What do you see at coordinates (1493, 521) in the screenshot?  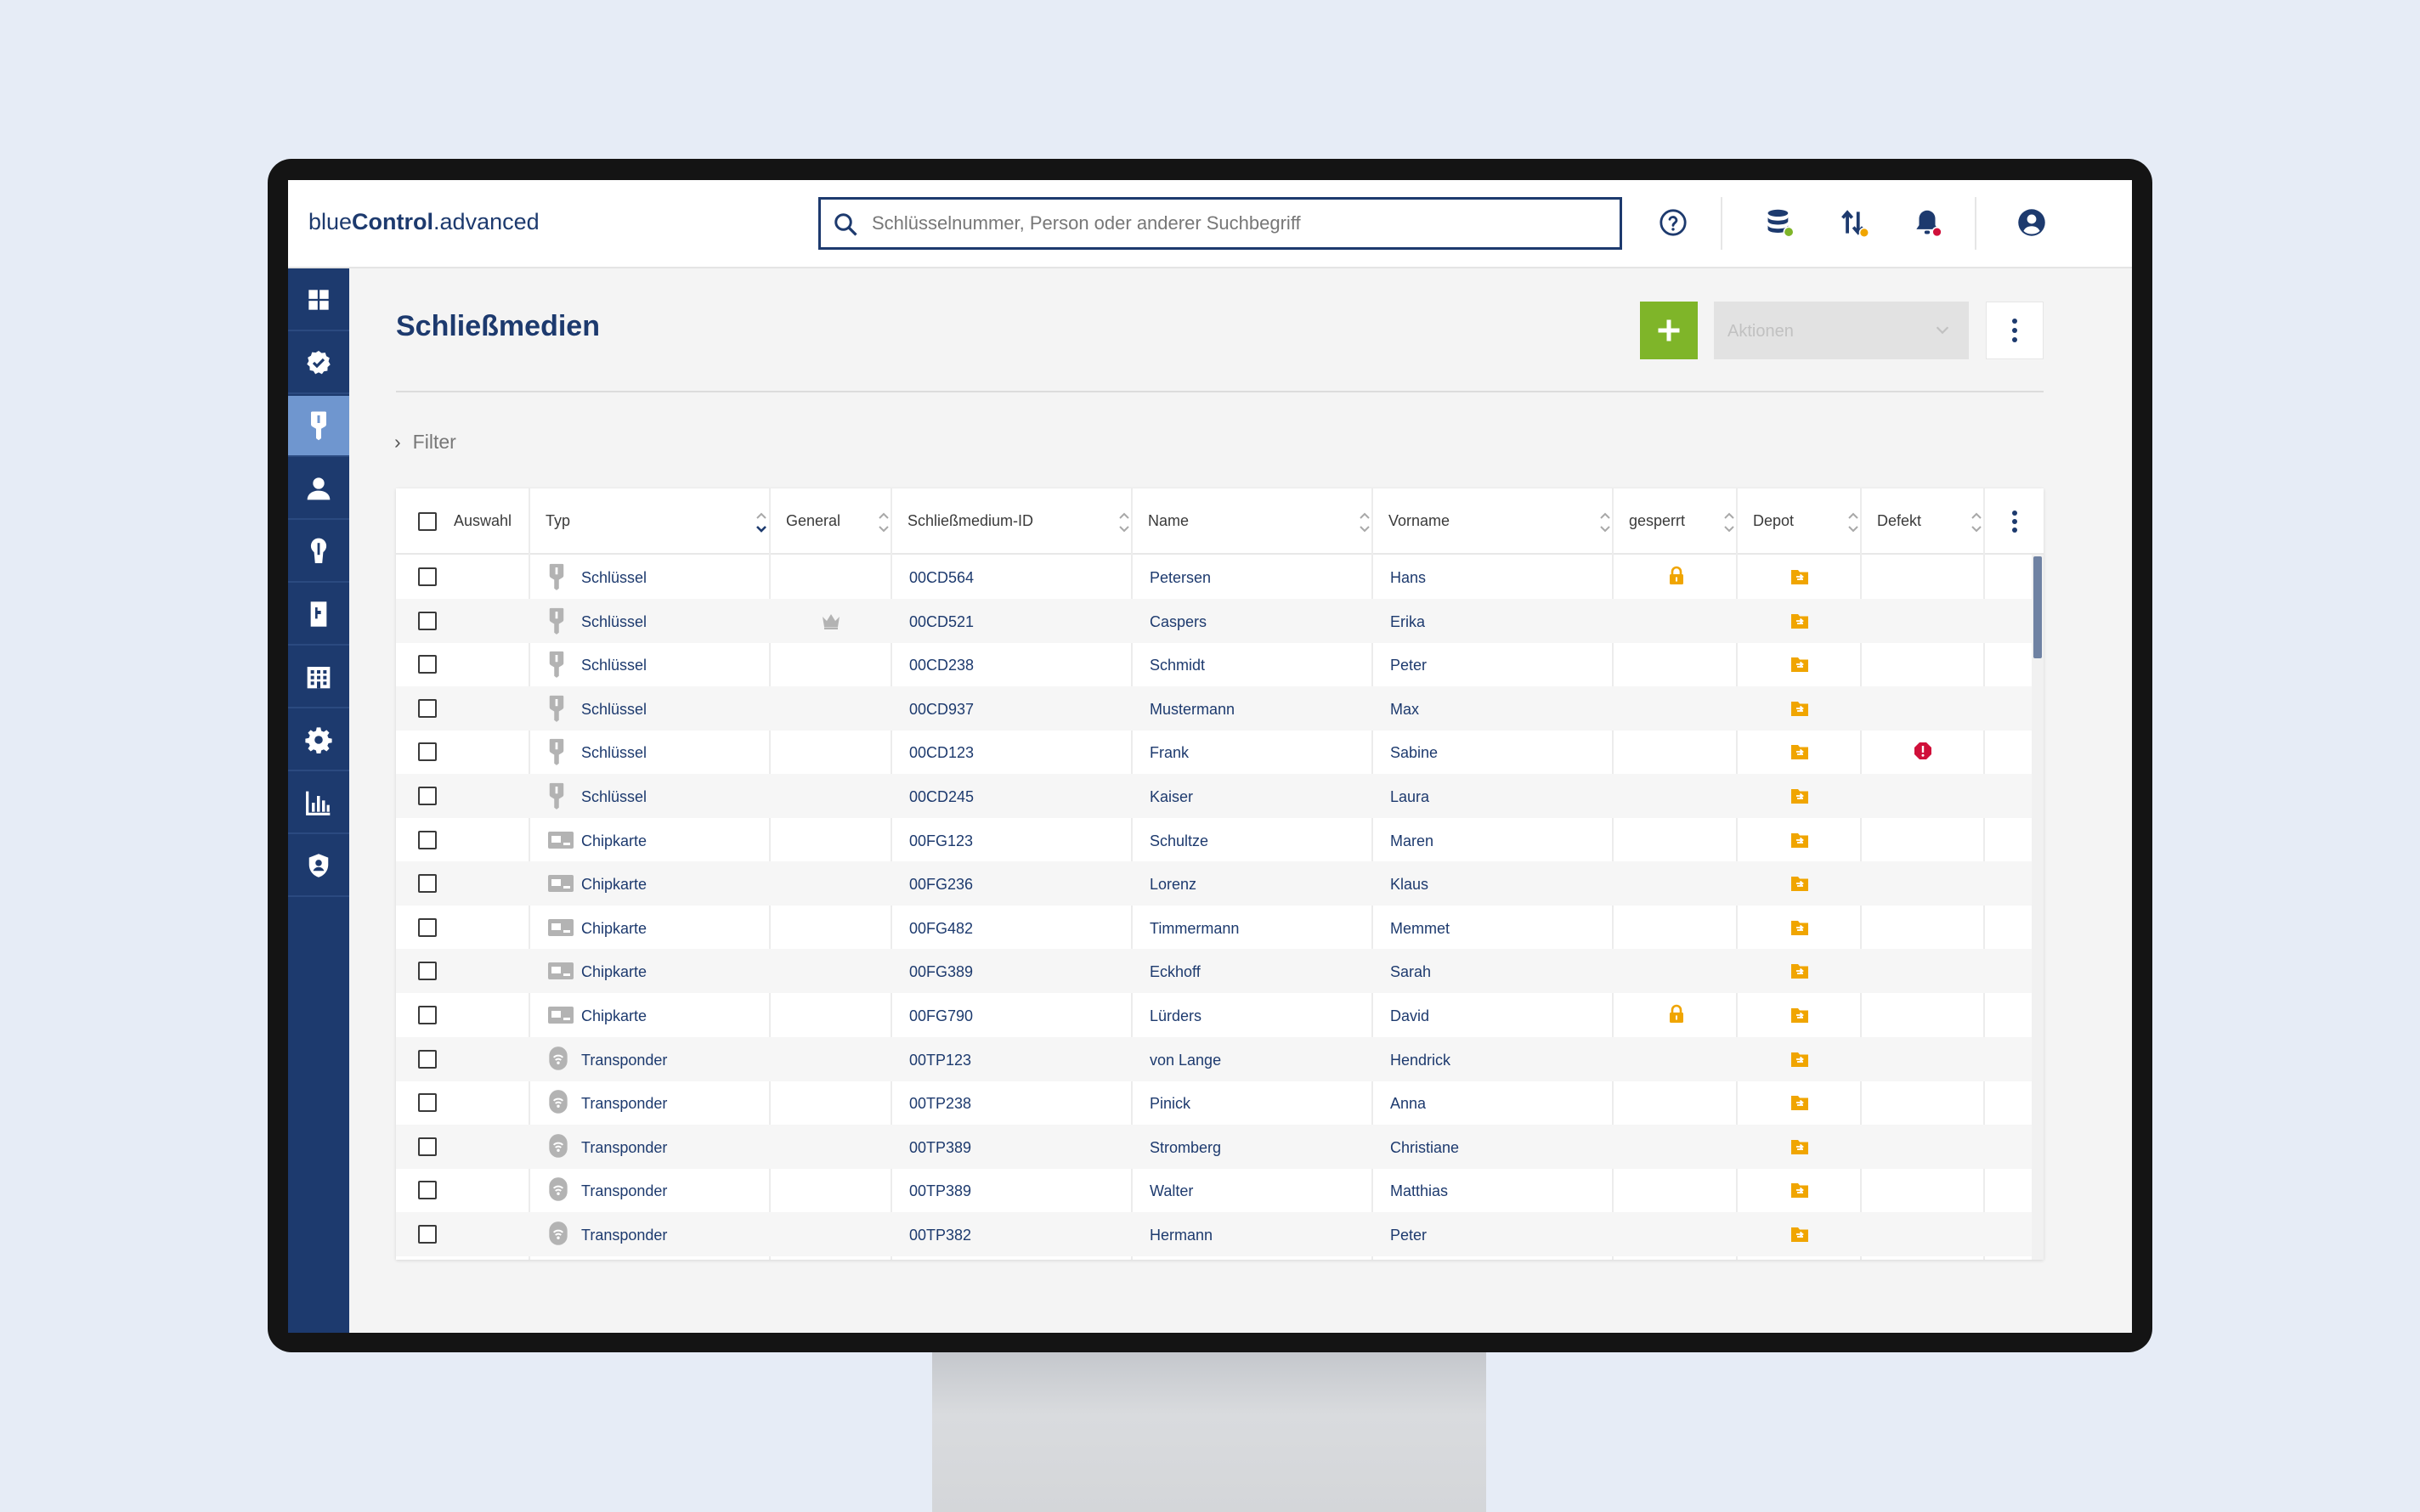 I see `column-header-vorname: Vorname` at bounding box center [1493, 521].